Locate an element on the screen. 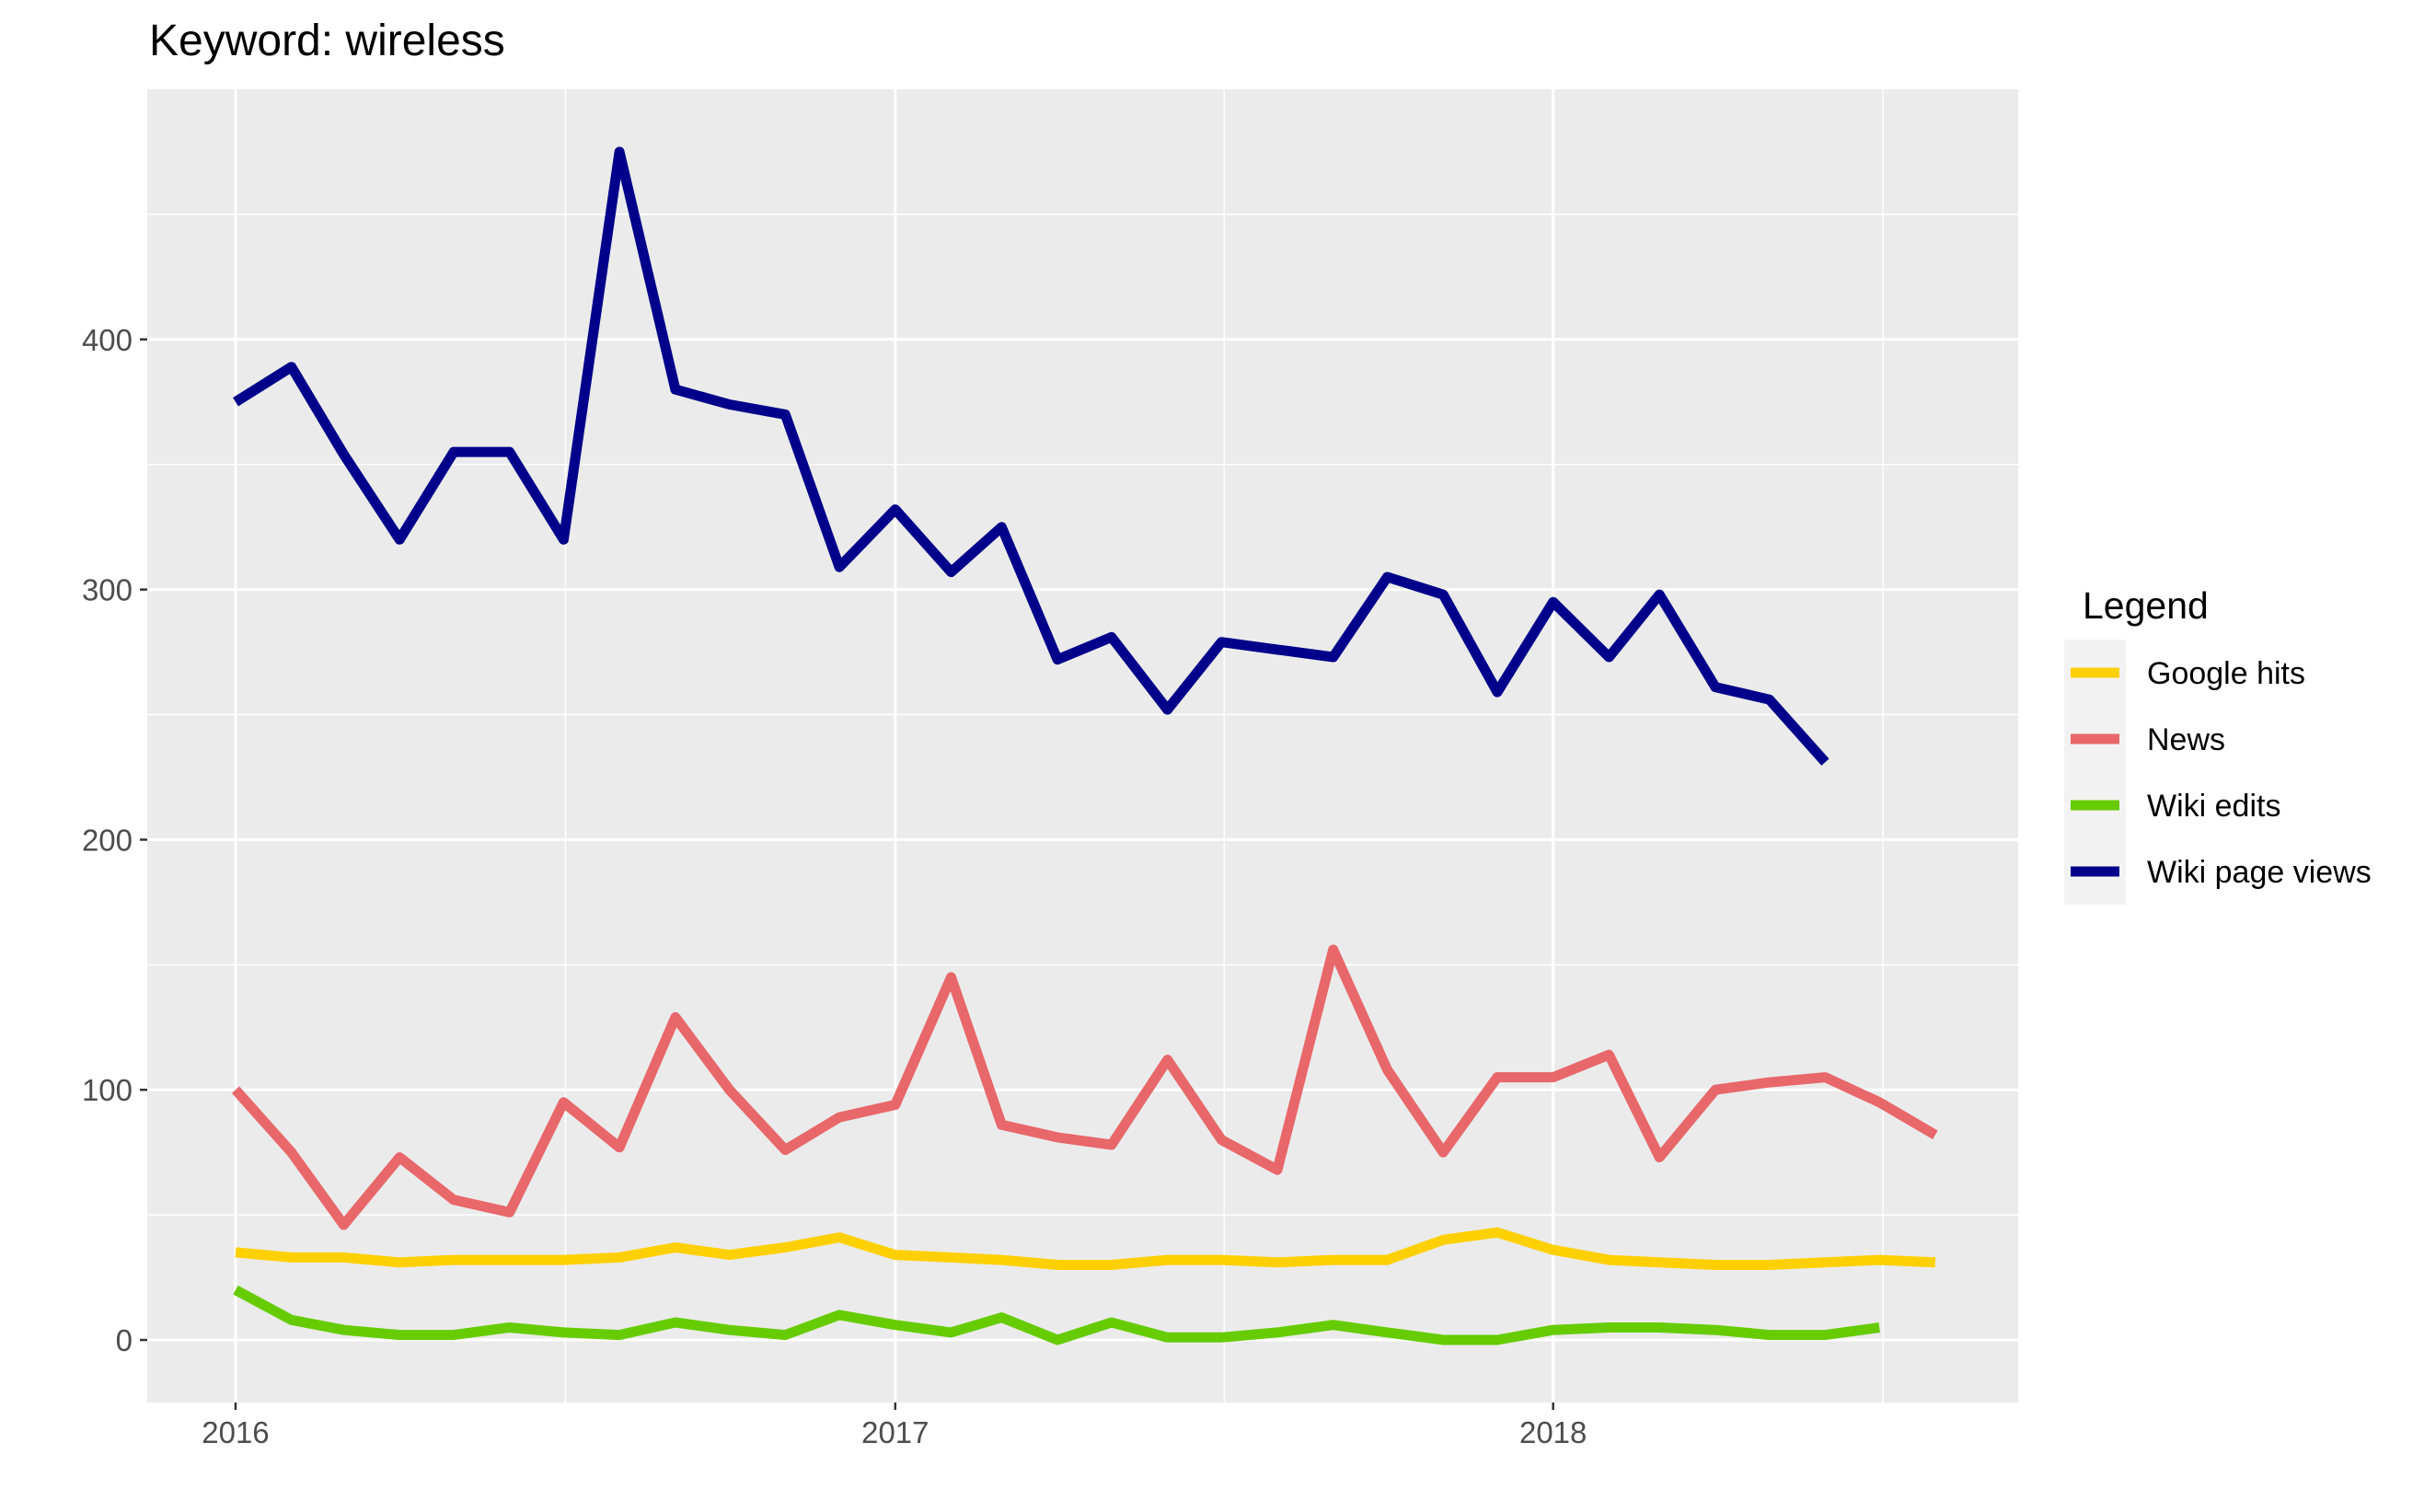  y-axis: 0 100 200 300 400 is located at coordinates (114, 840).